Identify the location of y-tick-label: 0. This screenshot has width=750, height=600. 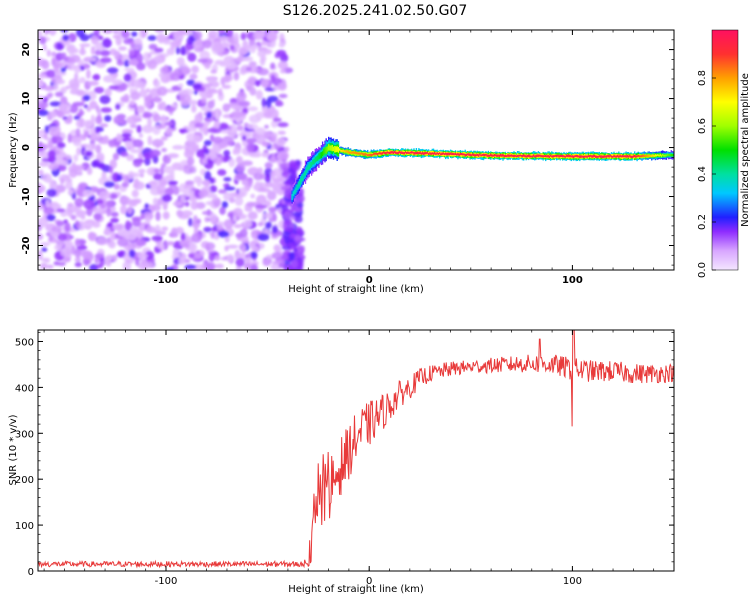
(26, 147).